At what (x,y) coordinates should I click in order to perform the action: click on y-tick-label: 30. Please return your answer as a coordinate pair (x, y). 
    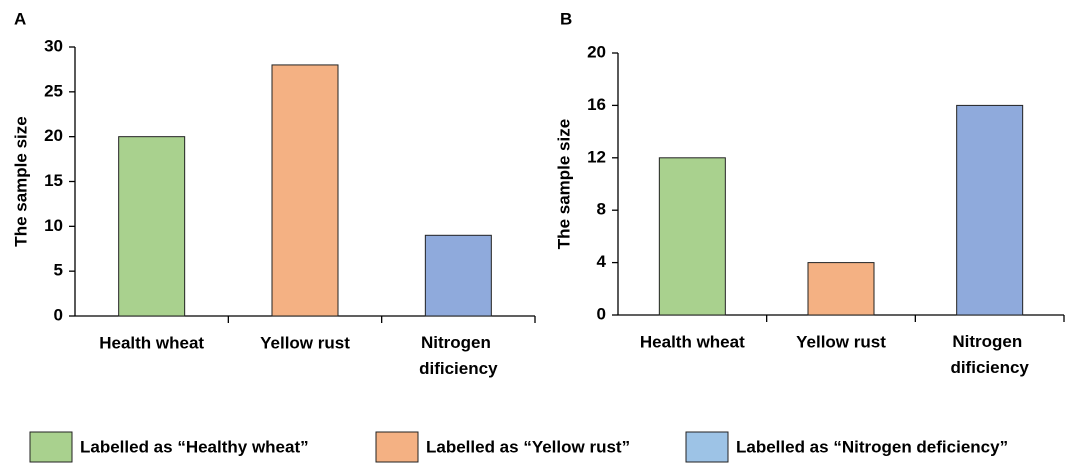
    Looking at the image, I should click on (53, 45).